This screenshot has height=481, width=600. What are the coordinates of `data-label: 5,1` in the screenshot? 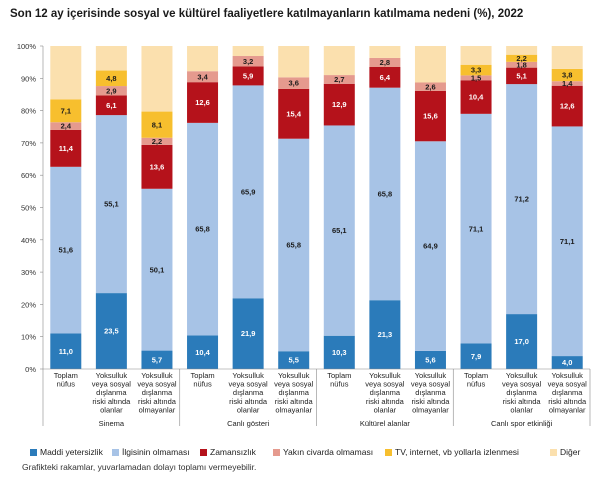 It's located at (521, 75).